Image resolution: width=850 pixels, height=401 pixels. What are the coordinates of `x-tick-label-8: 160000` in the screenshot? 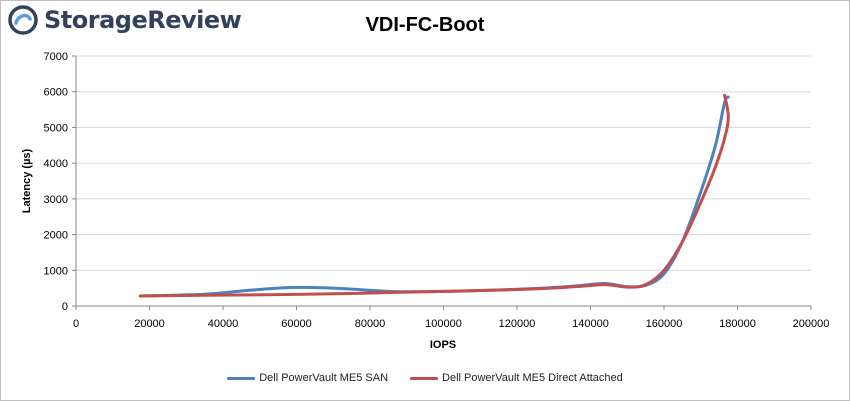 It's located at (664, 324).